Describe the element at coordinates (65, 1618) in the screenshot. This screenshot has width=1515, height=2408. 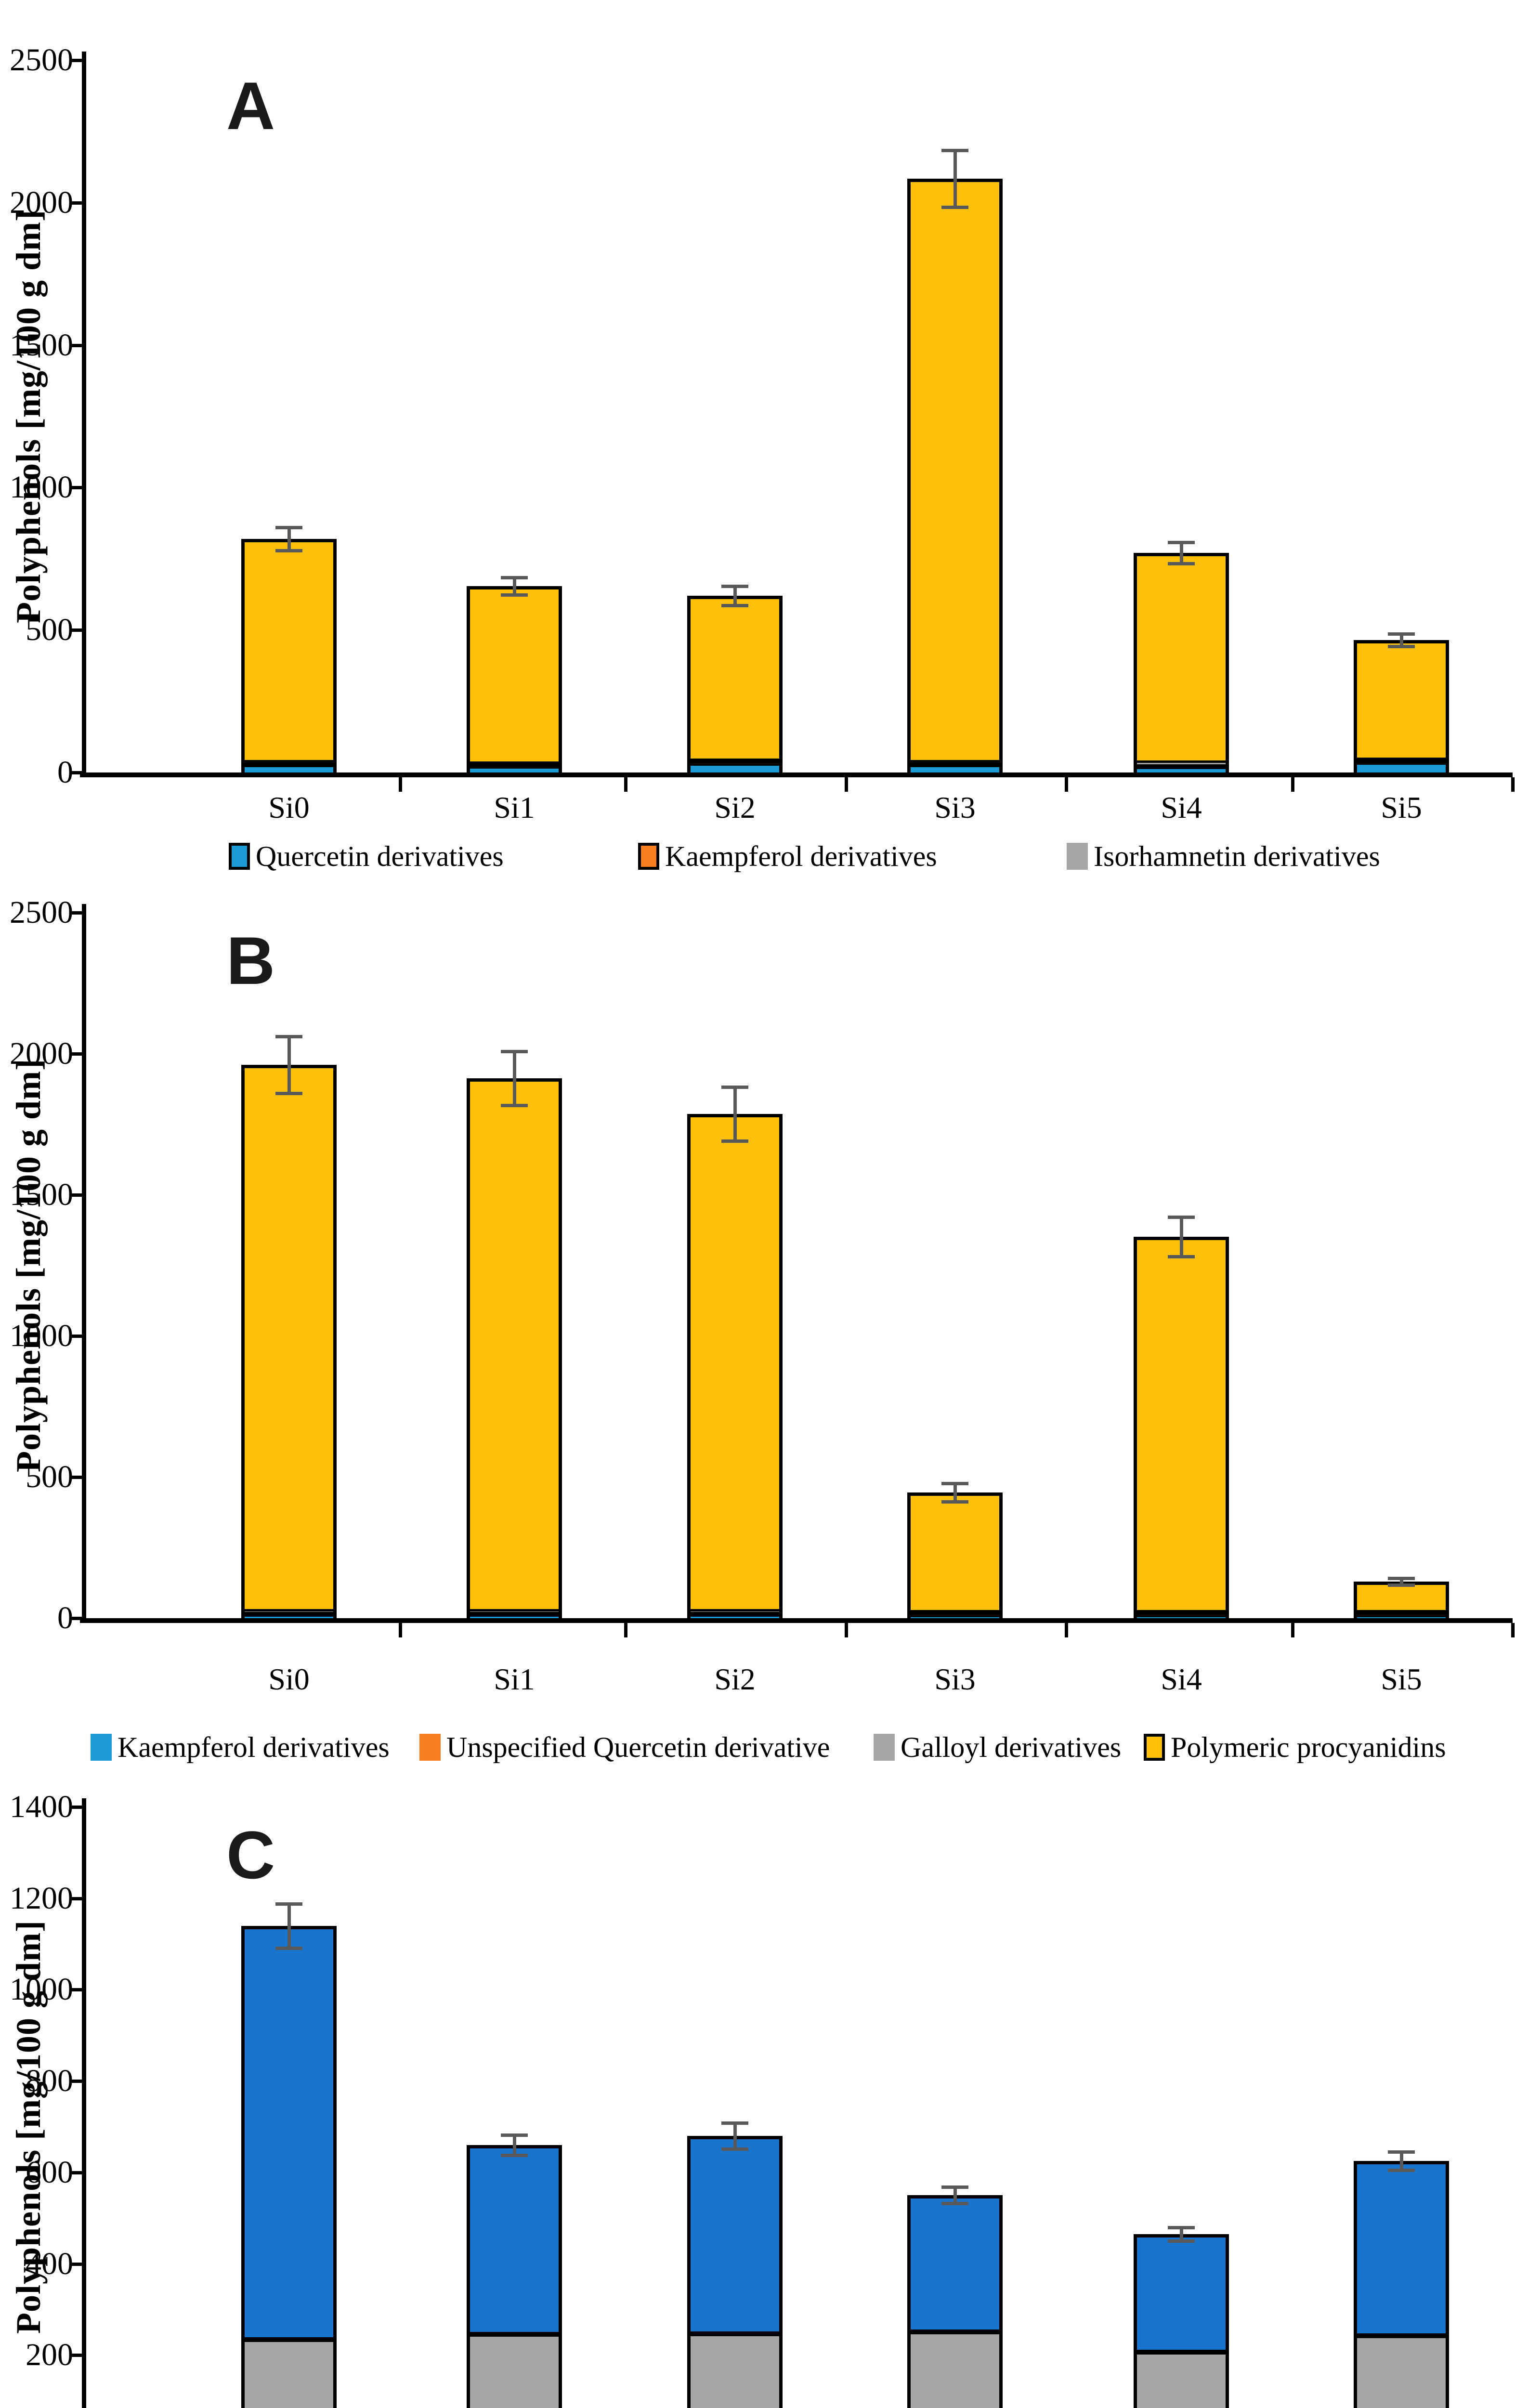
I see `y-tick-label: 0` at that location.